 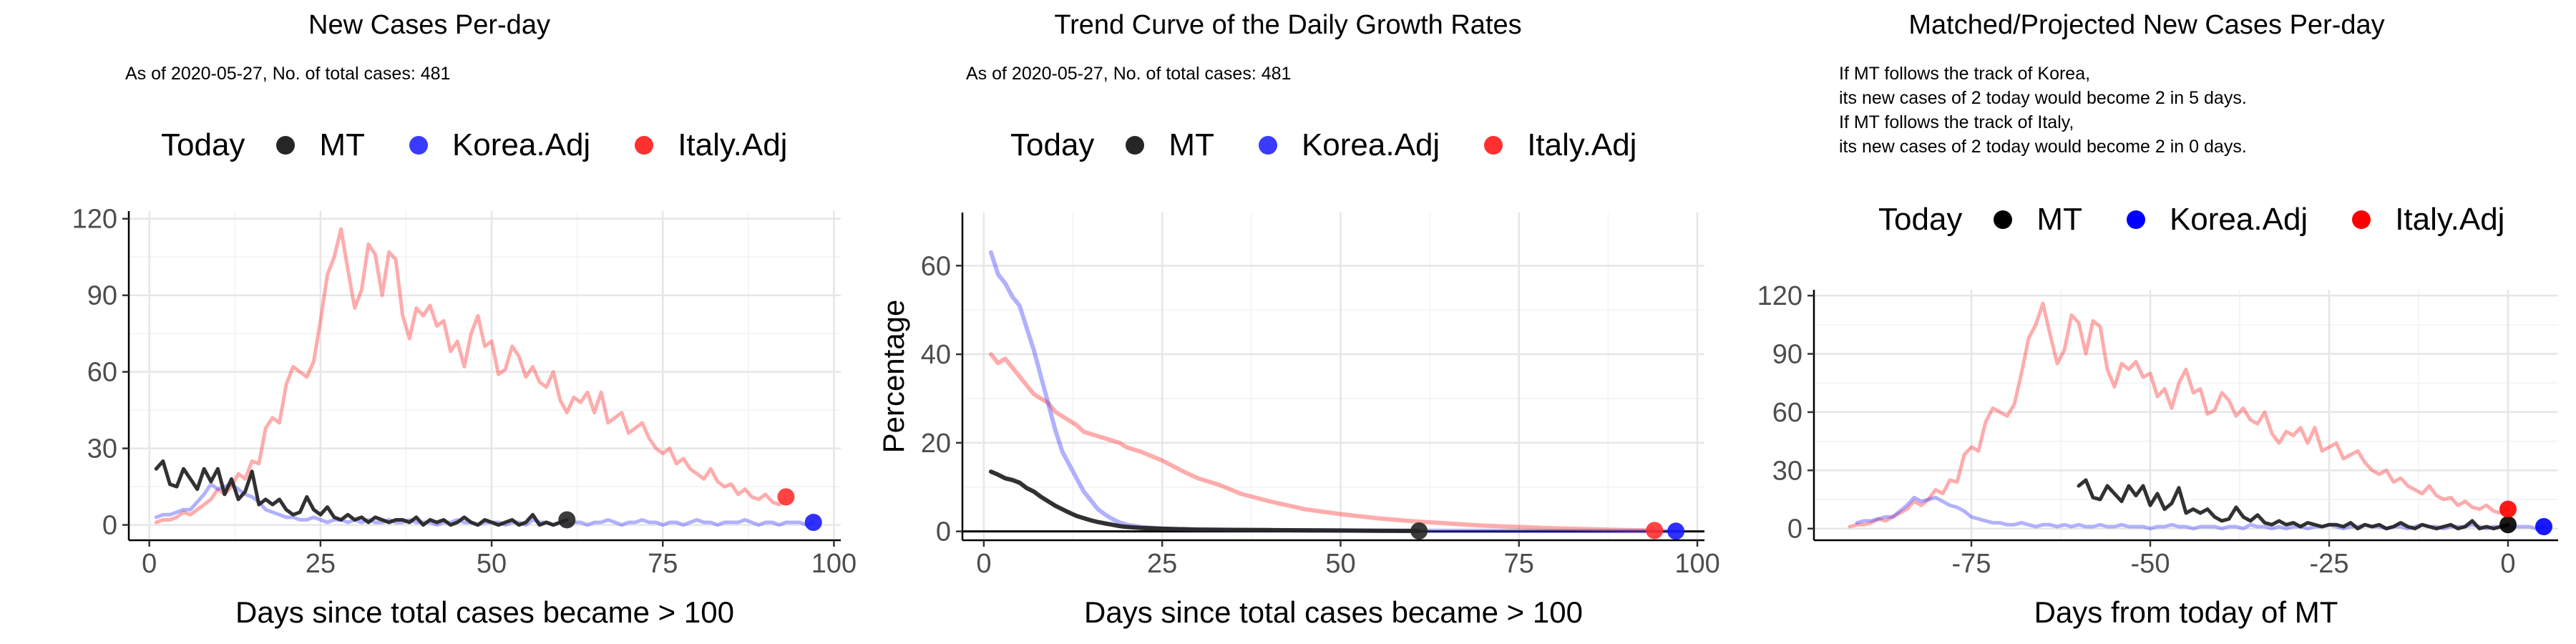 What do you see at coordinates (2186, 612) in the screenshot?
I see `x-axis-title: Days from today of MT` at bounding box center [2186, 612].